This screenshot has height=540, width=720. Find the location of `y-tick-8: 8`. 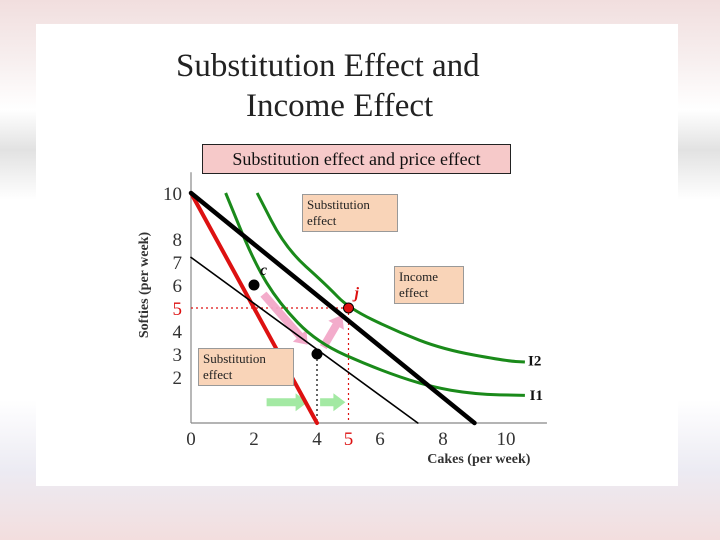

y-tick-8: 8 is located at coordinates (178, 240).